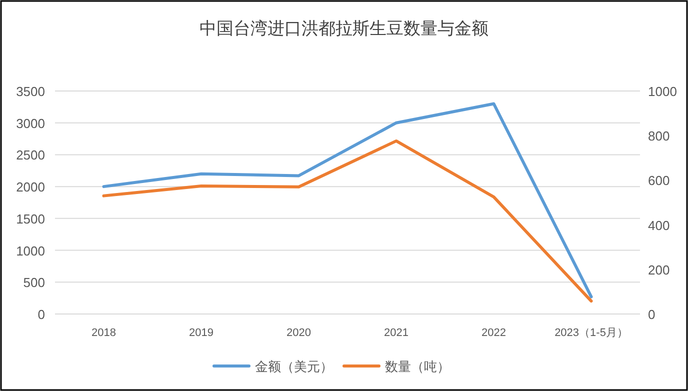 The height and width of the screenshot is (391, 688). What do you see at coordinates (30, 250) in the screenshot?
I see `y-tick-label: 1000` at bounding box center [30, 250].